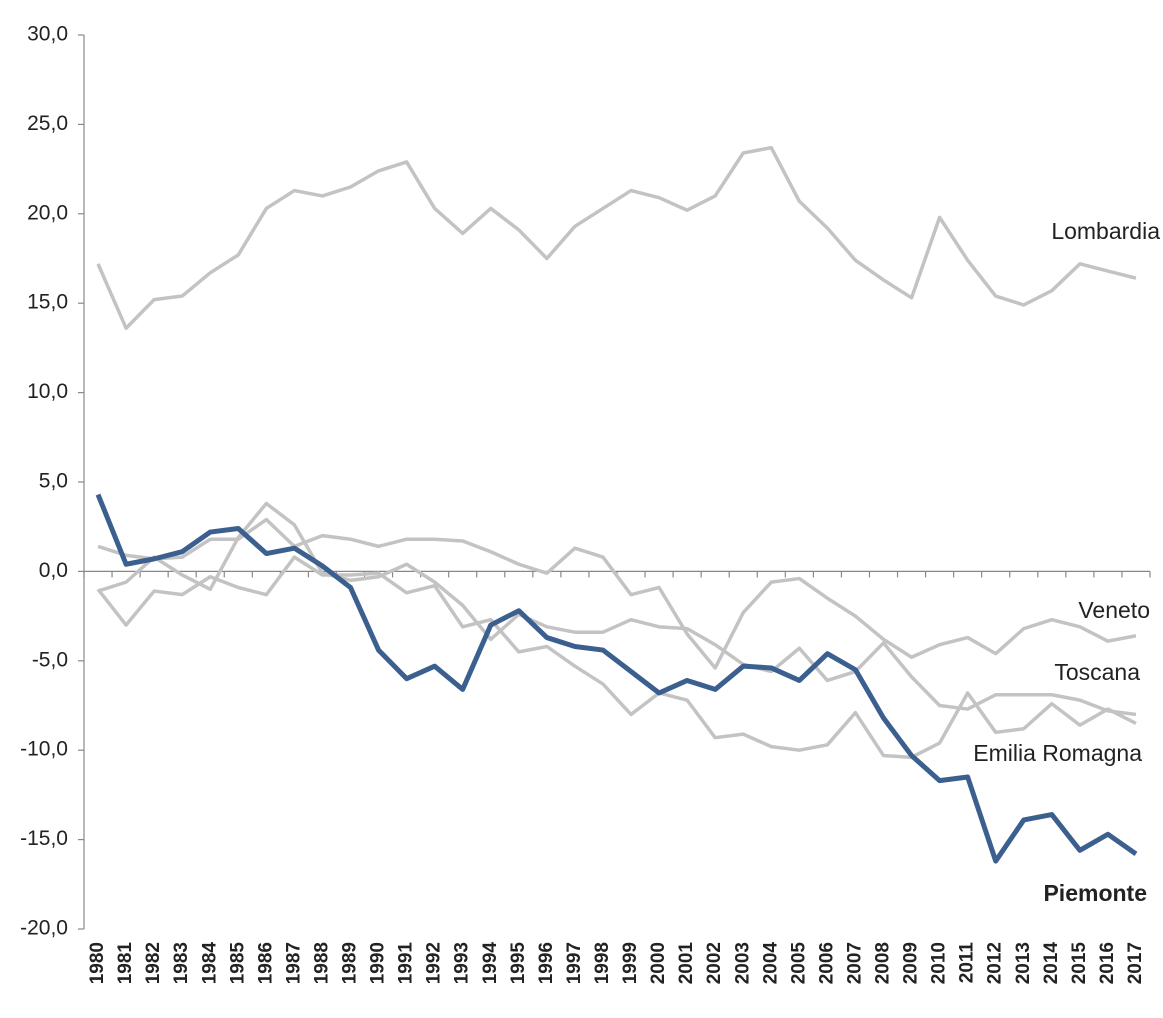  Describe the element at coordinates (1097, 672) in the screenshot. I see `series-label: Toscana` at that location.